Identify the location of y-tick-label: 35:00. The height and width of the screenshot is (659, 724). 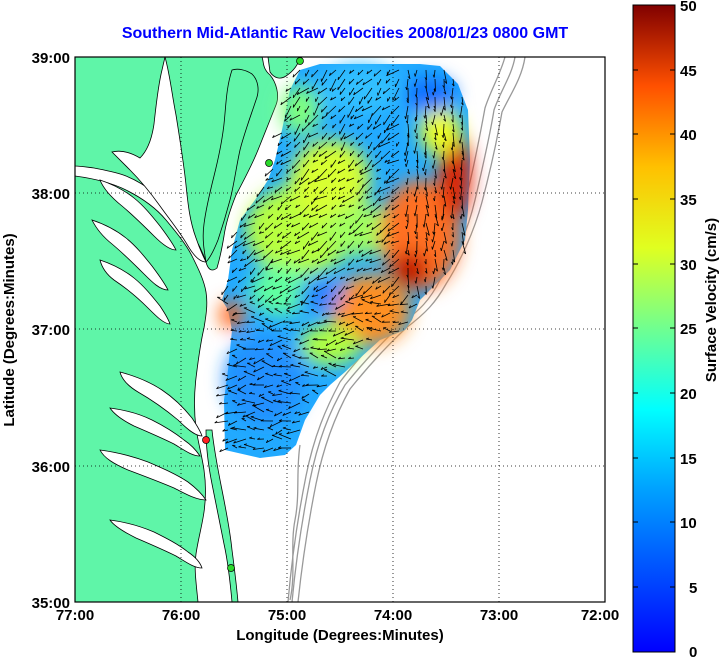
(51, 603).